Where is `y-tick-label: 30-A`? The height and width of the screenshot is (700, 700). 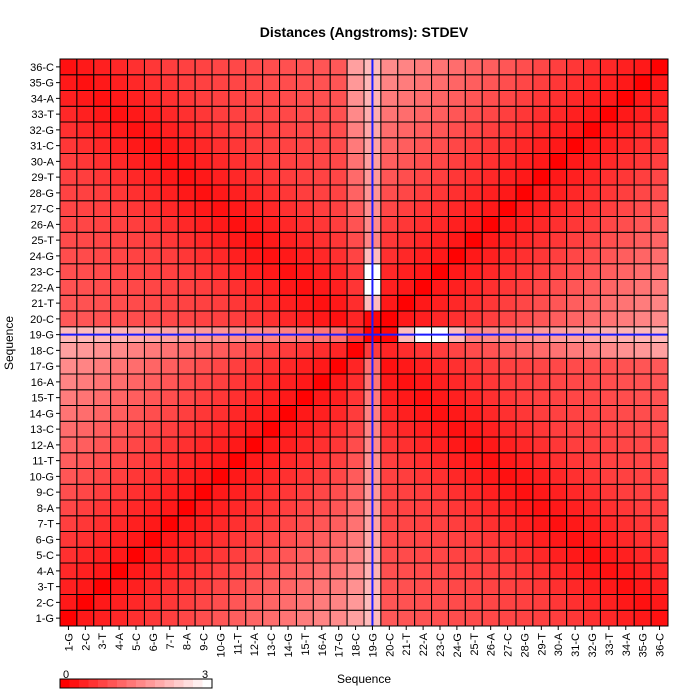
y-tick-label: 30-A is located at coordinates (43, 162).